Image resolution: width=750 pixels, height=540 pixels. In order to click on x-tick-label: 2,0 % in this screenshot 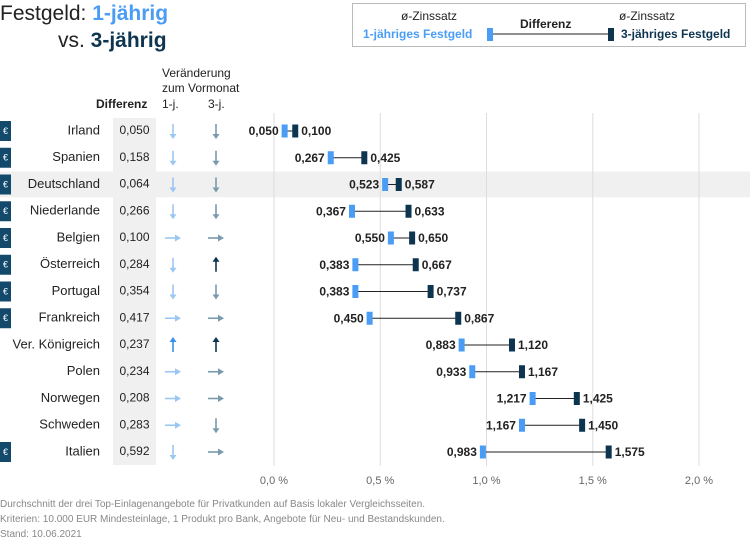, I will do `click(699, 481)`.